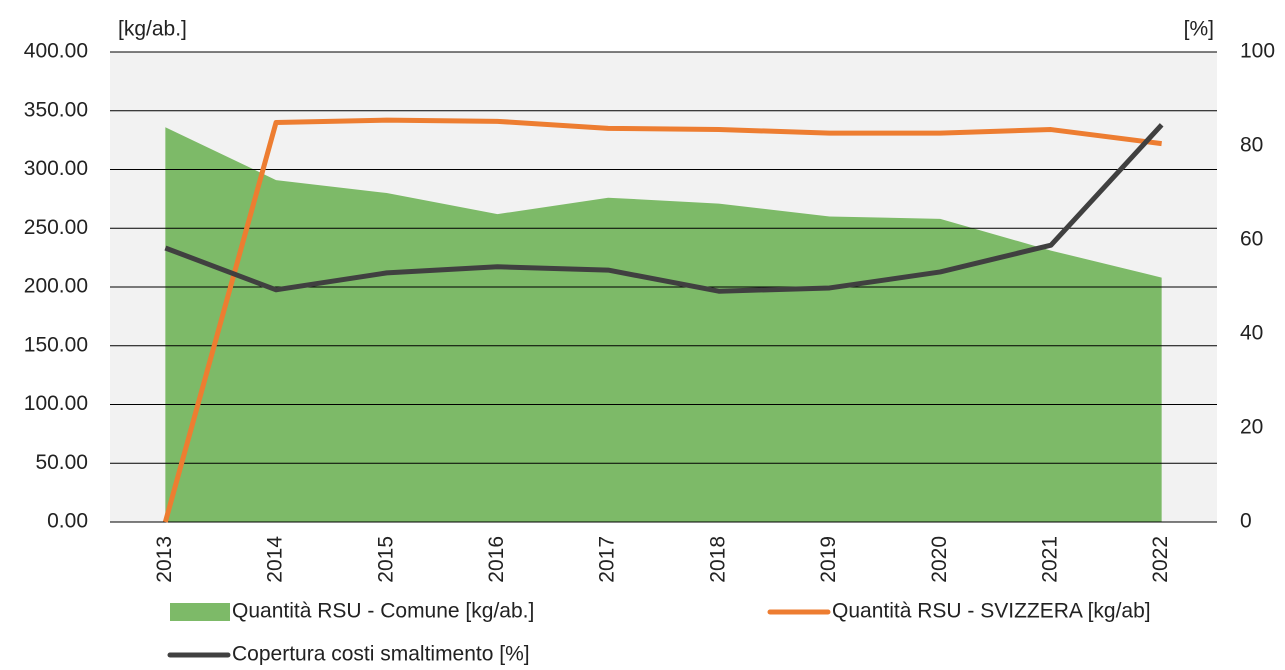 The height and width of the screenshot is (670, 1285). Describe the element at coordinates (991, 611) in the screenshot. I see `legend-label: Quantità RSU - SVIZZERA [kg/ab]` at that location.